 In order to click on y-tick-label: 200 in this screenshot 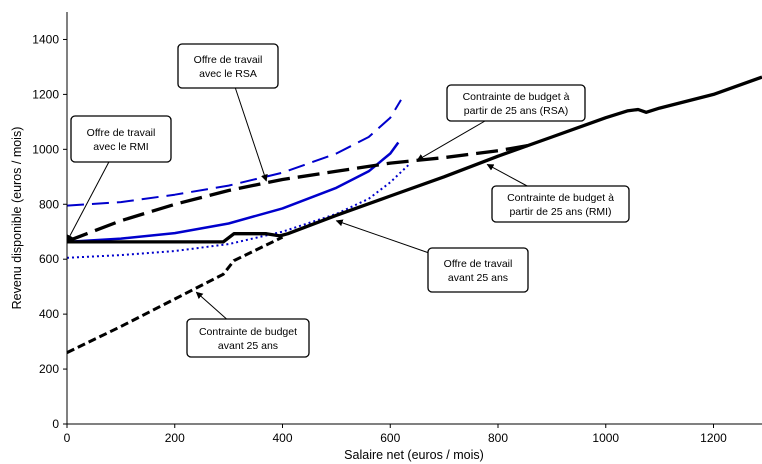, I will do `click(49, 369)`.